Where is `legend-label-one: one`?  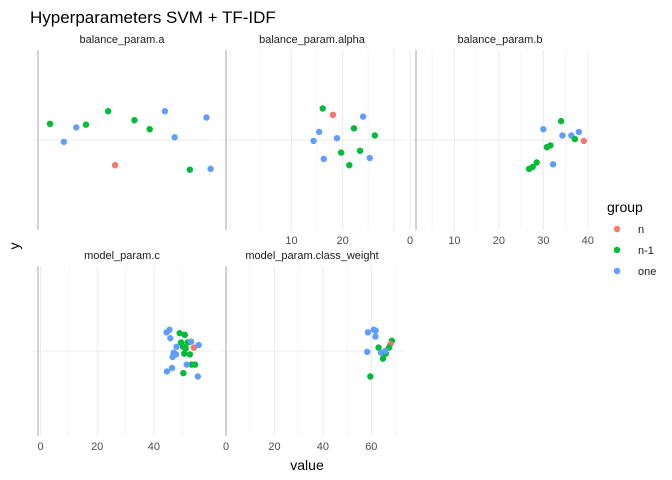
legend-label-one: one is located at coordinates (647, 272).